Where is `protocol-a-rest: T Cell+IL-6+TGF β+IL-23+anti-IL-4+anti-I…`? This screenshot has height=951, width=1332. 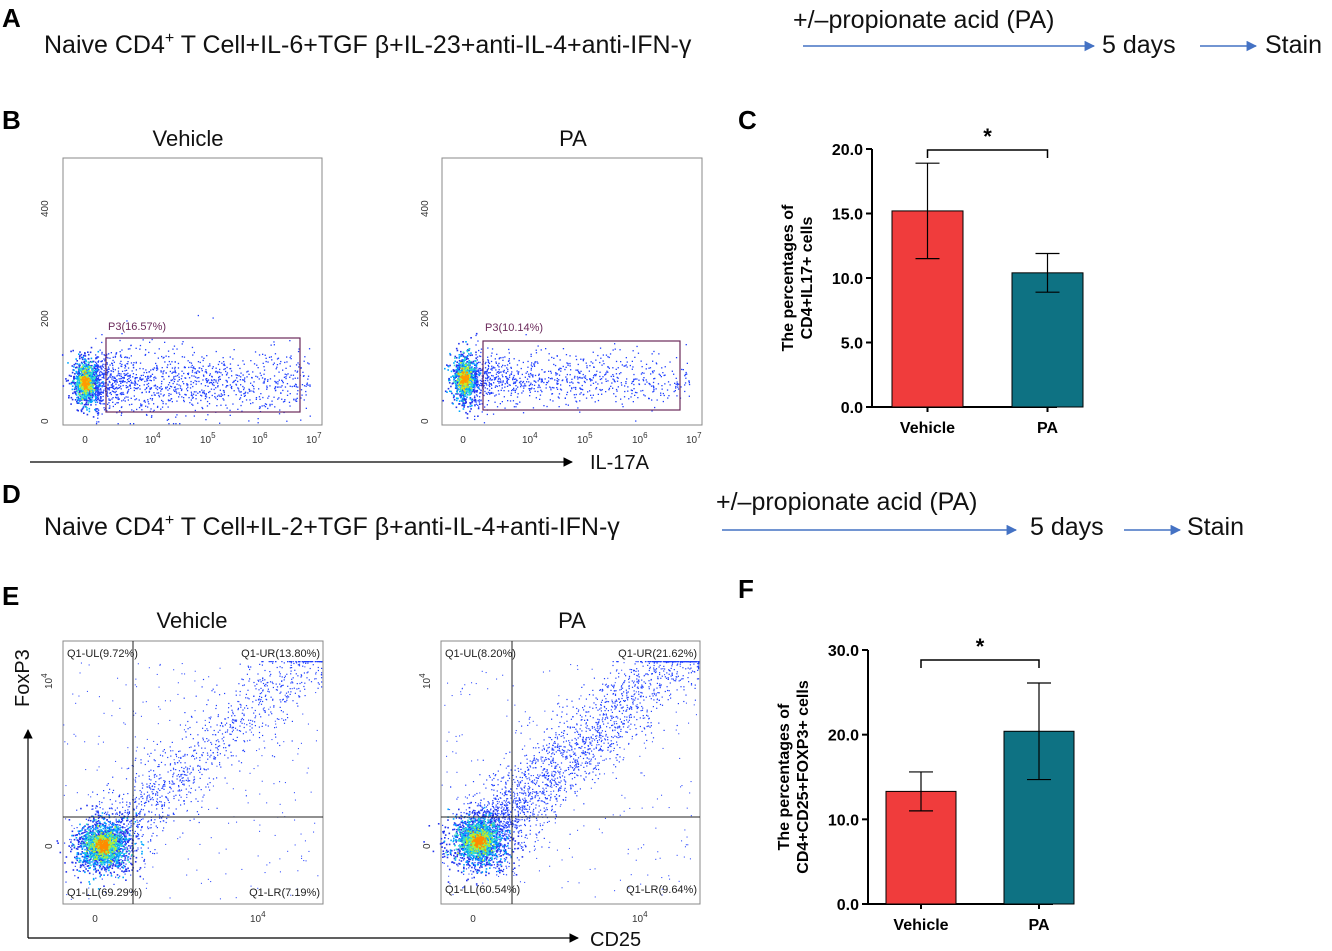 protocol-a-rest: T Cell+IL-6+TGF β+IL-23+anti-IL-4+anti-I… is located at coordinates (433, 45).